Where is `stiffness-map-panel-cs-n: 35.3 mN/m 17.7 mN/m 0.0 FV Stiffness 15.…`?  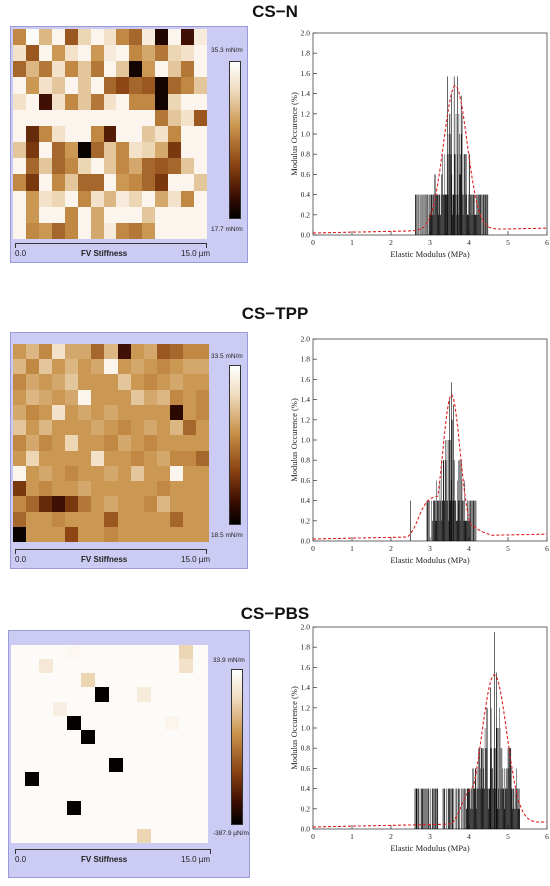 stiffness-map-panel-cs-n: 35.3 mN/m 17.7 mN/m 0.0 FV Stiffness 15.… is located at coordinates (129, 144).